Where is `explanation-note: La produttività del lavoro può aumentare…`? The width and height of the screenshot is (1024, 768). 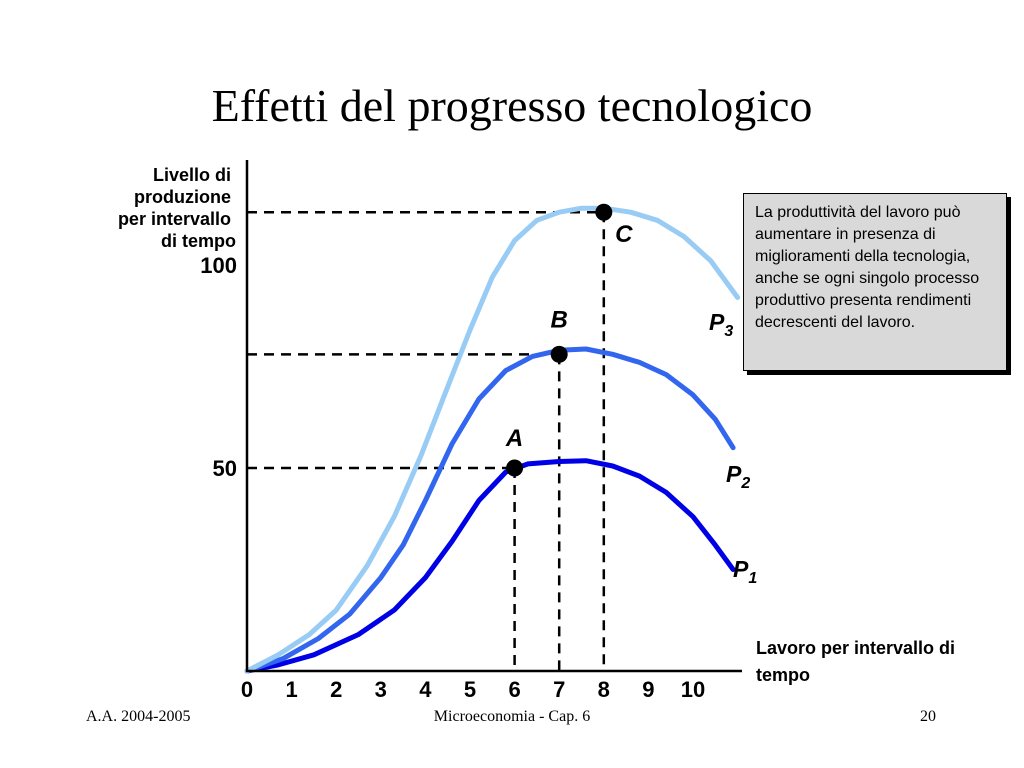 explanation-note: La produttività del lavoro può aumentare… is located at coordinates (875, 282).